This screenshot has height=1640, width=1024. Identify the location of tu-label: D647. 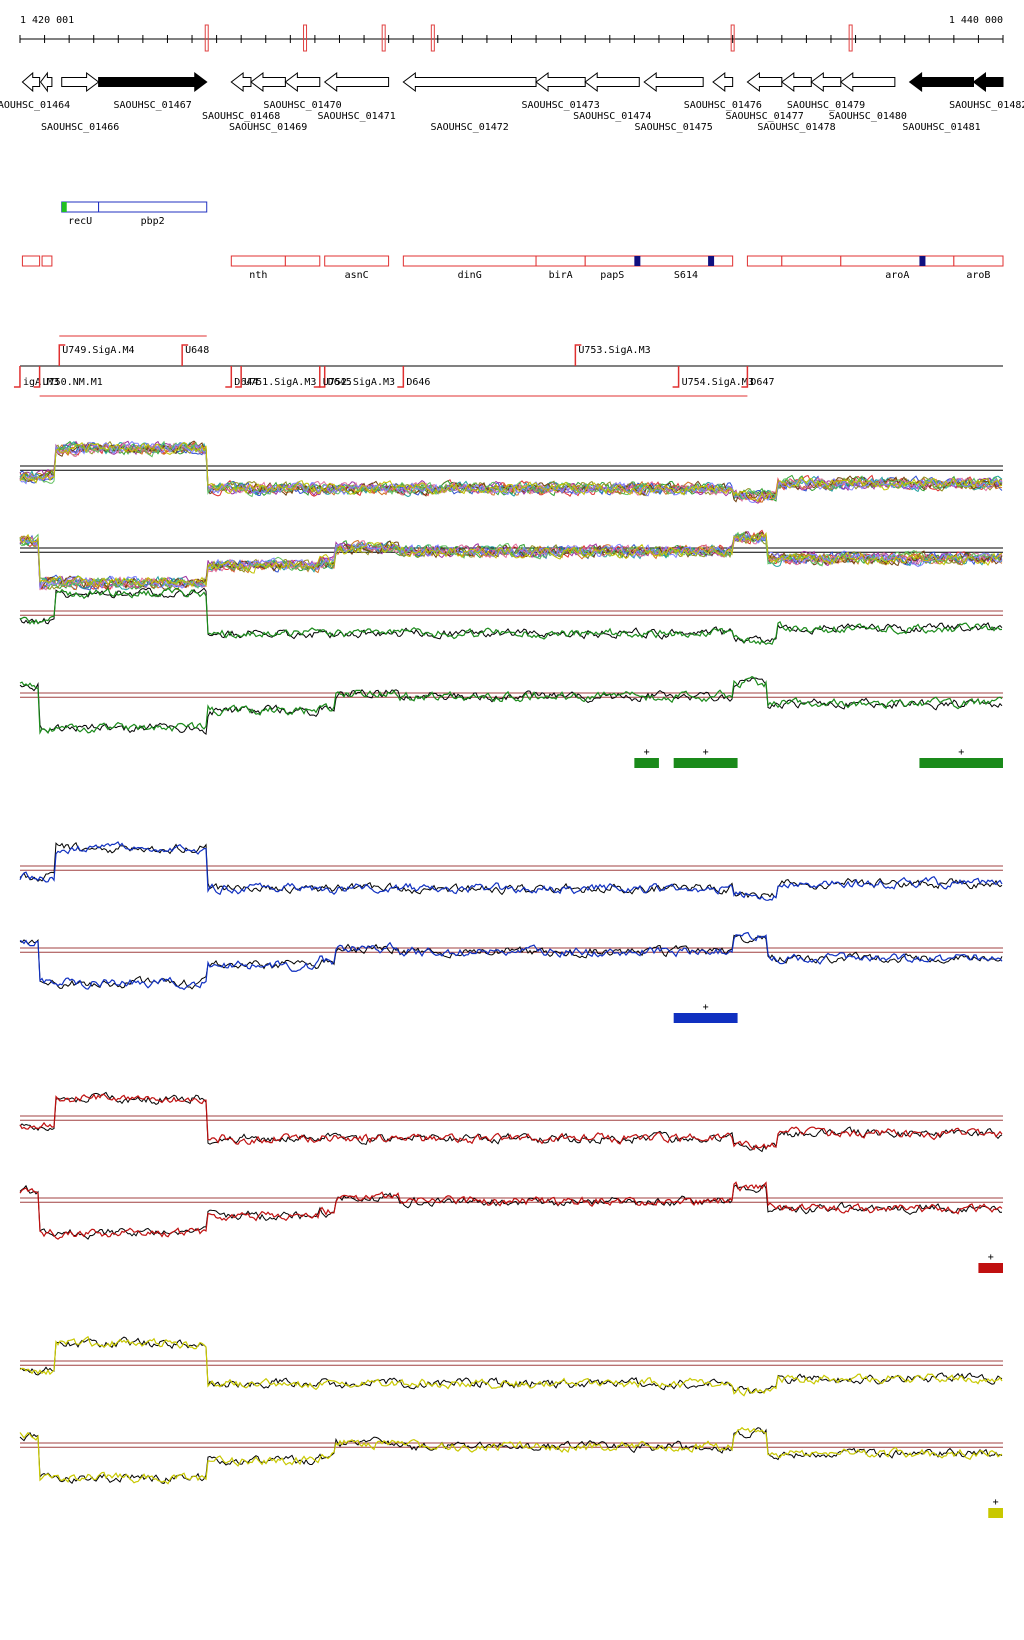
(762, 382).